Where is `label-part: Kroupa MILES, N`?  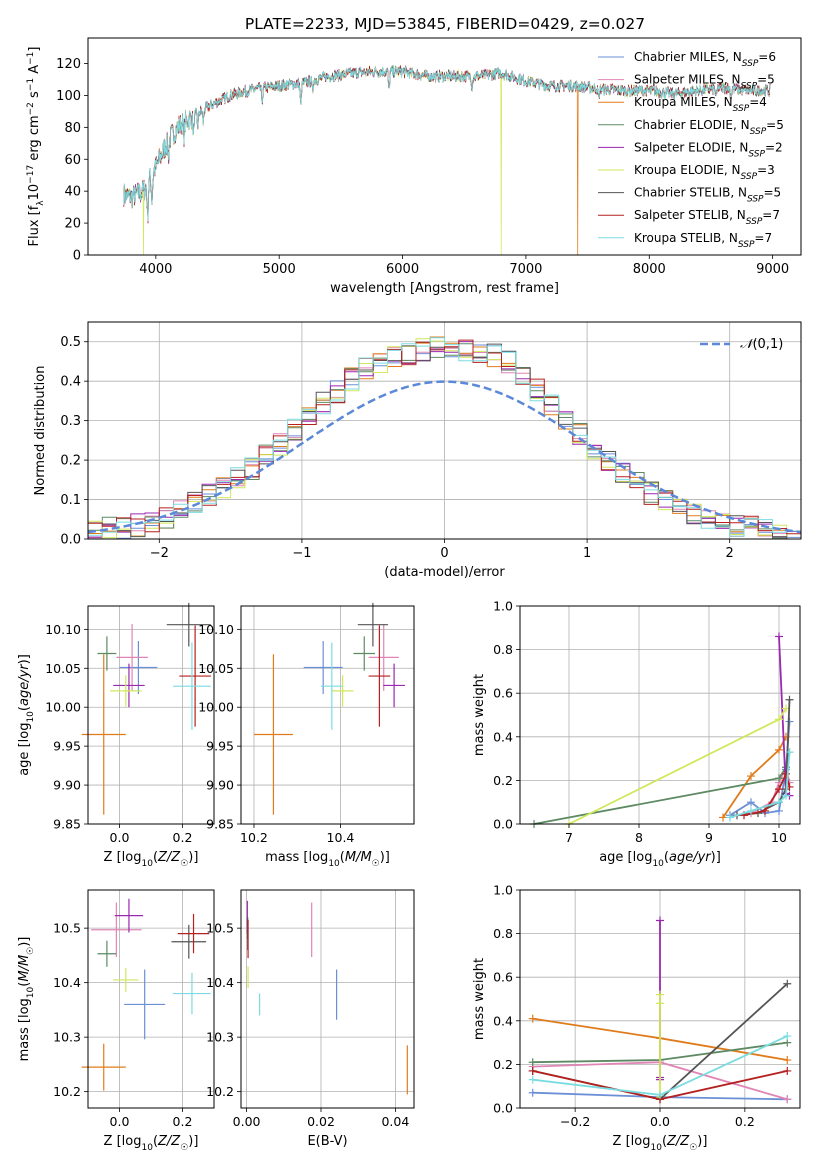 label-part: Kroupa MILES, N is located at coordinates (683, 102).